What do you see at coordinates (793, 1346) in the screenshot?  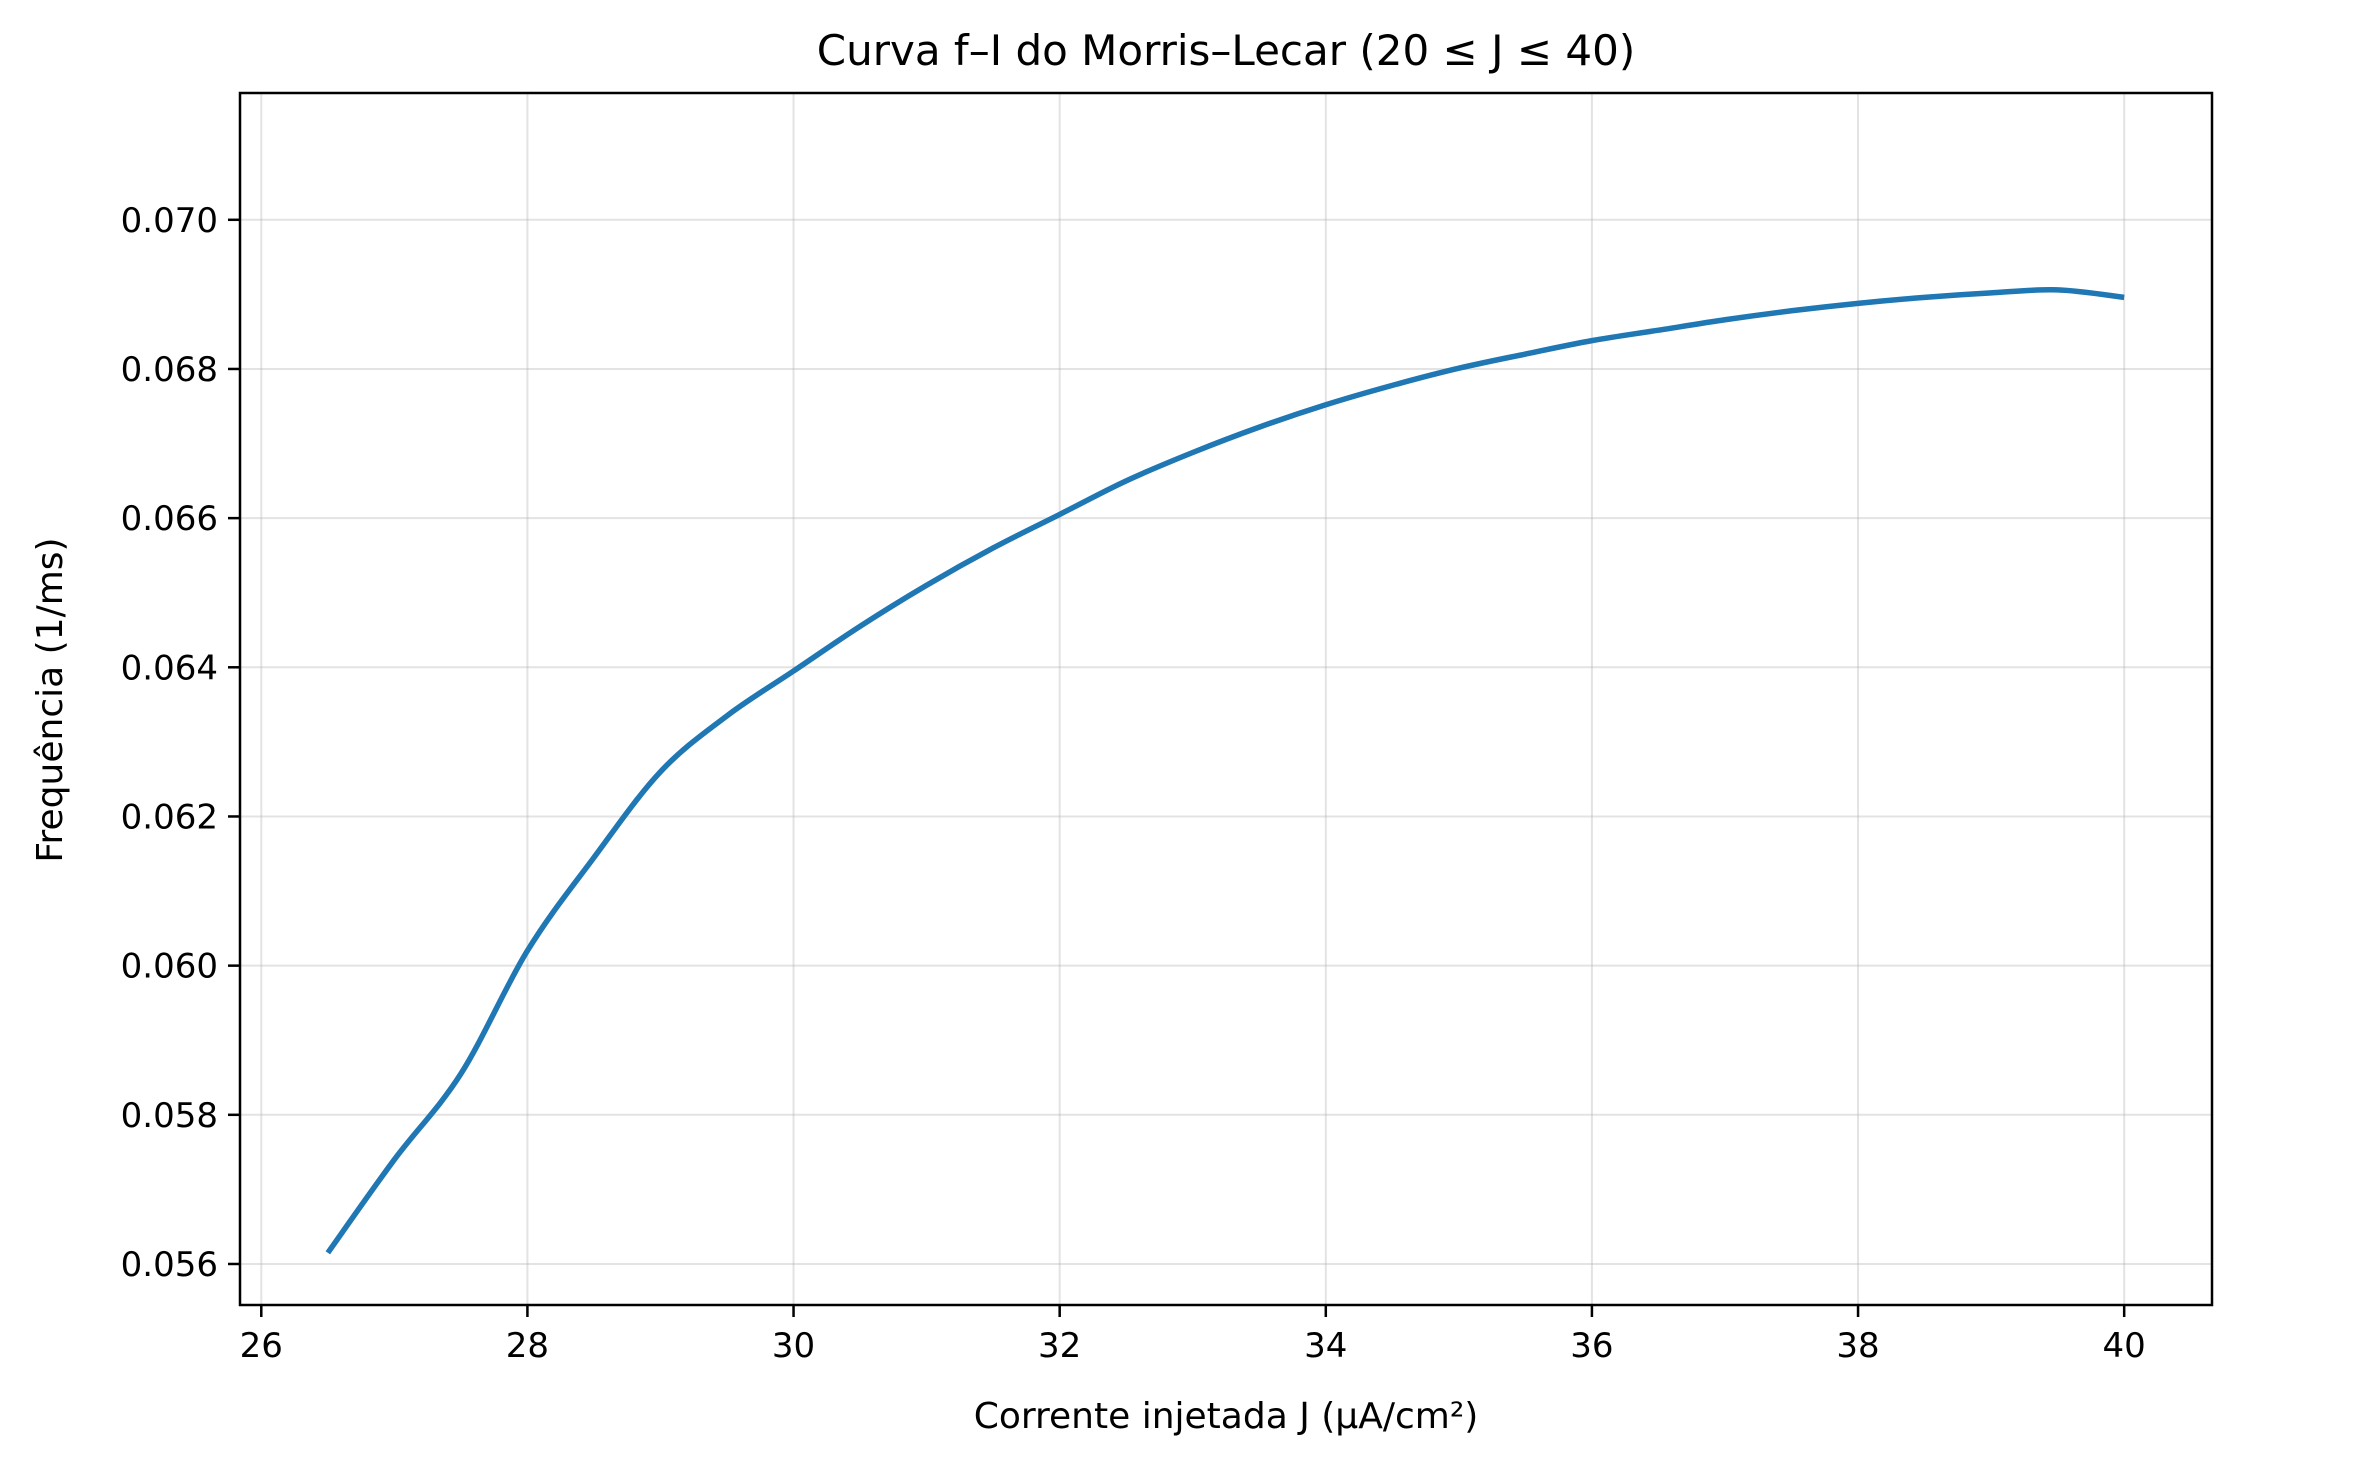 I see `x-tick-label: 30` at bounding box center [793, 1346].